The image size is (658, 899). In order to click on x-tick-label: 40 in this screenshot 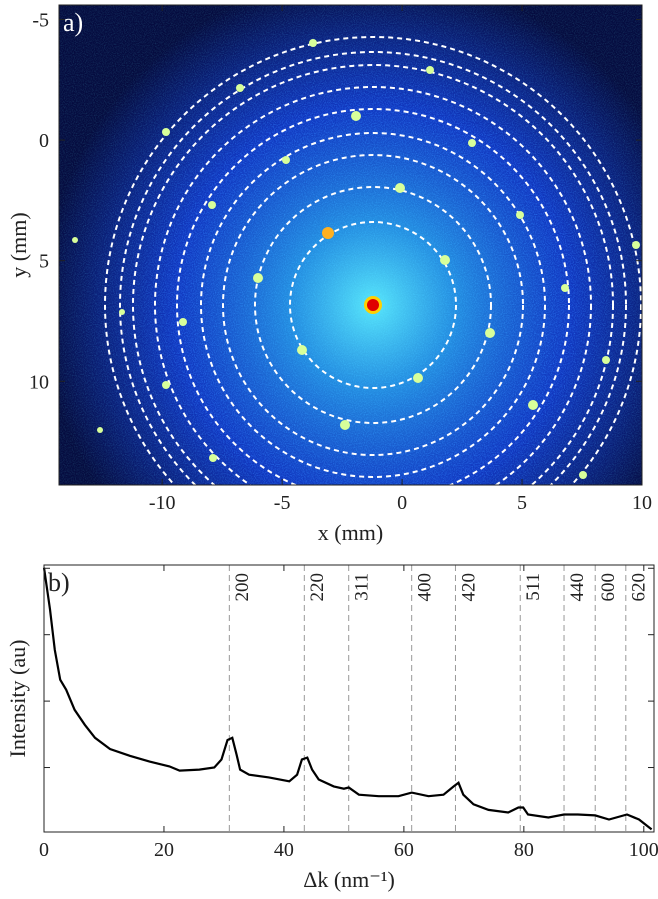, I will do `click(284, 850)`.